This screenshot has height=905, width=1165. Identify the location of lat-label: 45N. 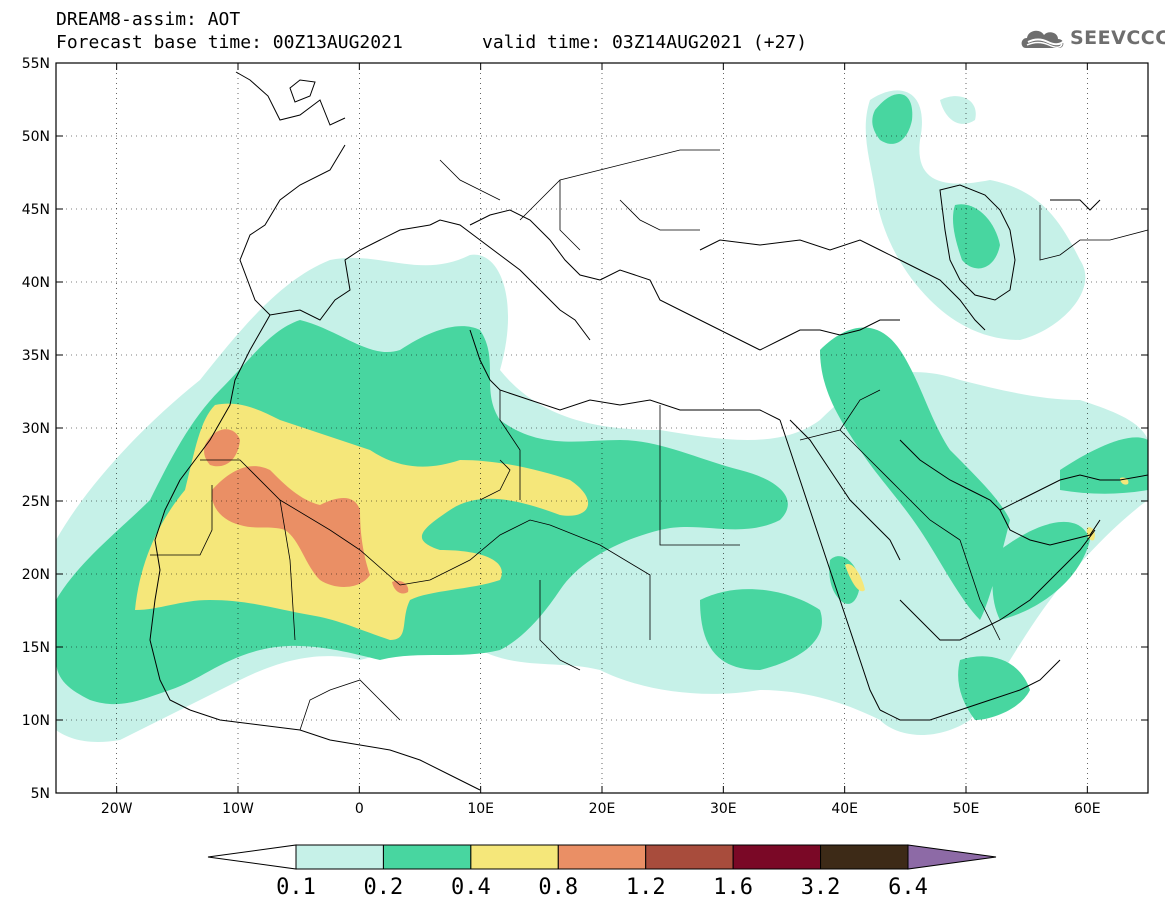
(36, 210).